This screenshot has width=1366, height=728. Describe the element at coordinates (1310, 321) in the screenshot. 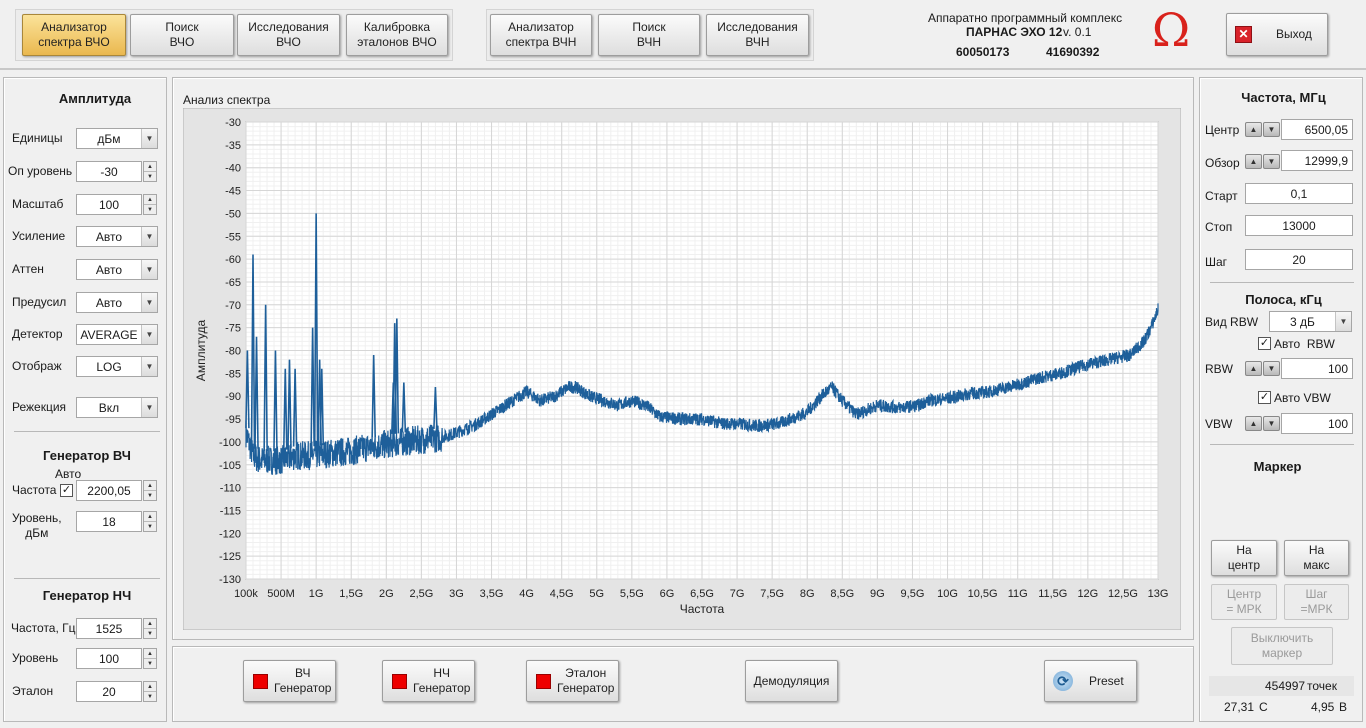

I see `rbw-type-select: 3 дБ ▼` at that location.